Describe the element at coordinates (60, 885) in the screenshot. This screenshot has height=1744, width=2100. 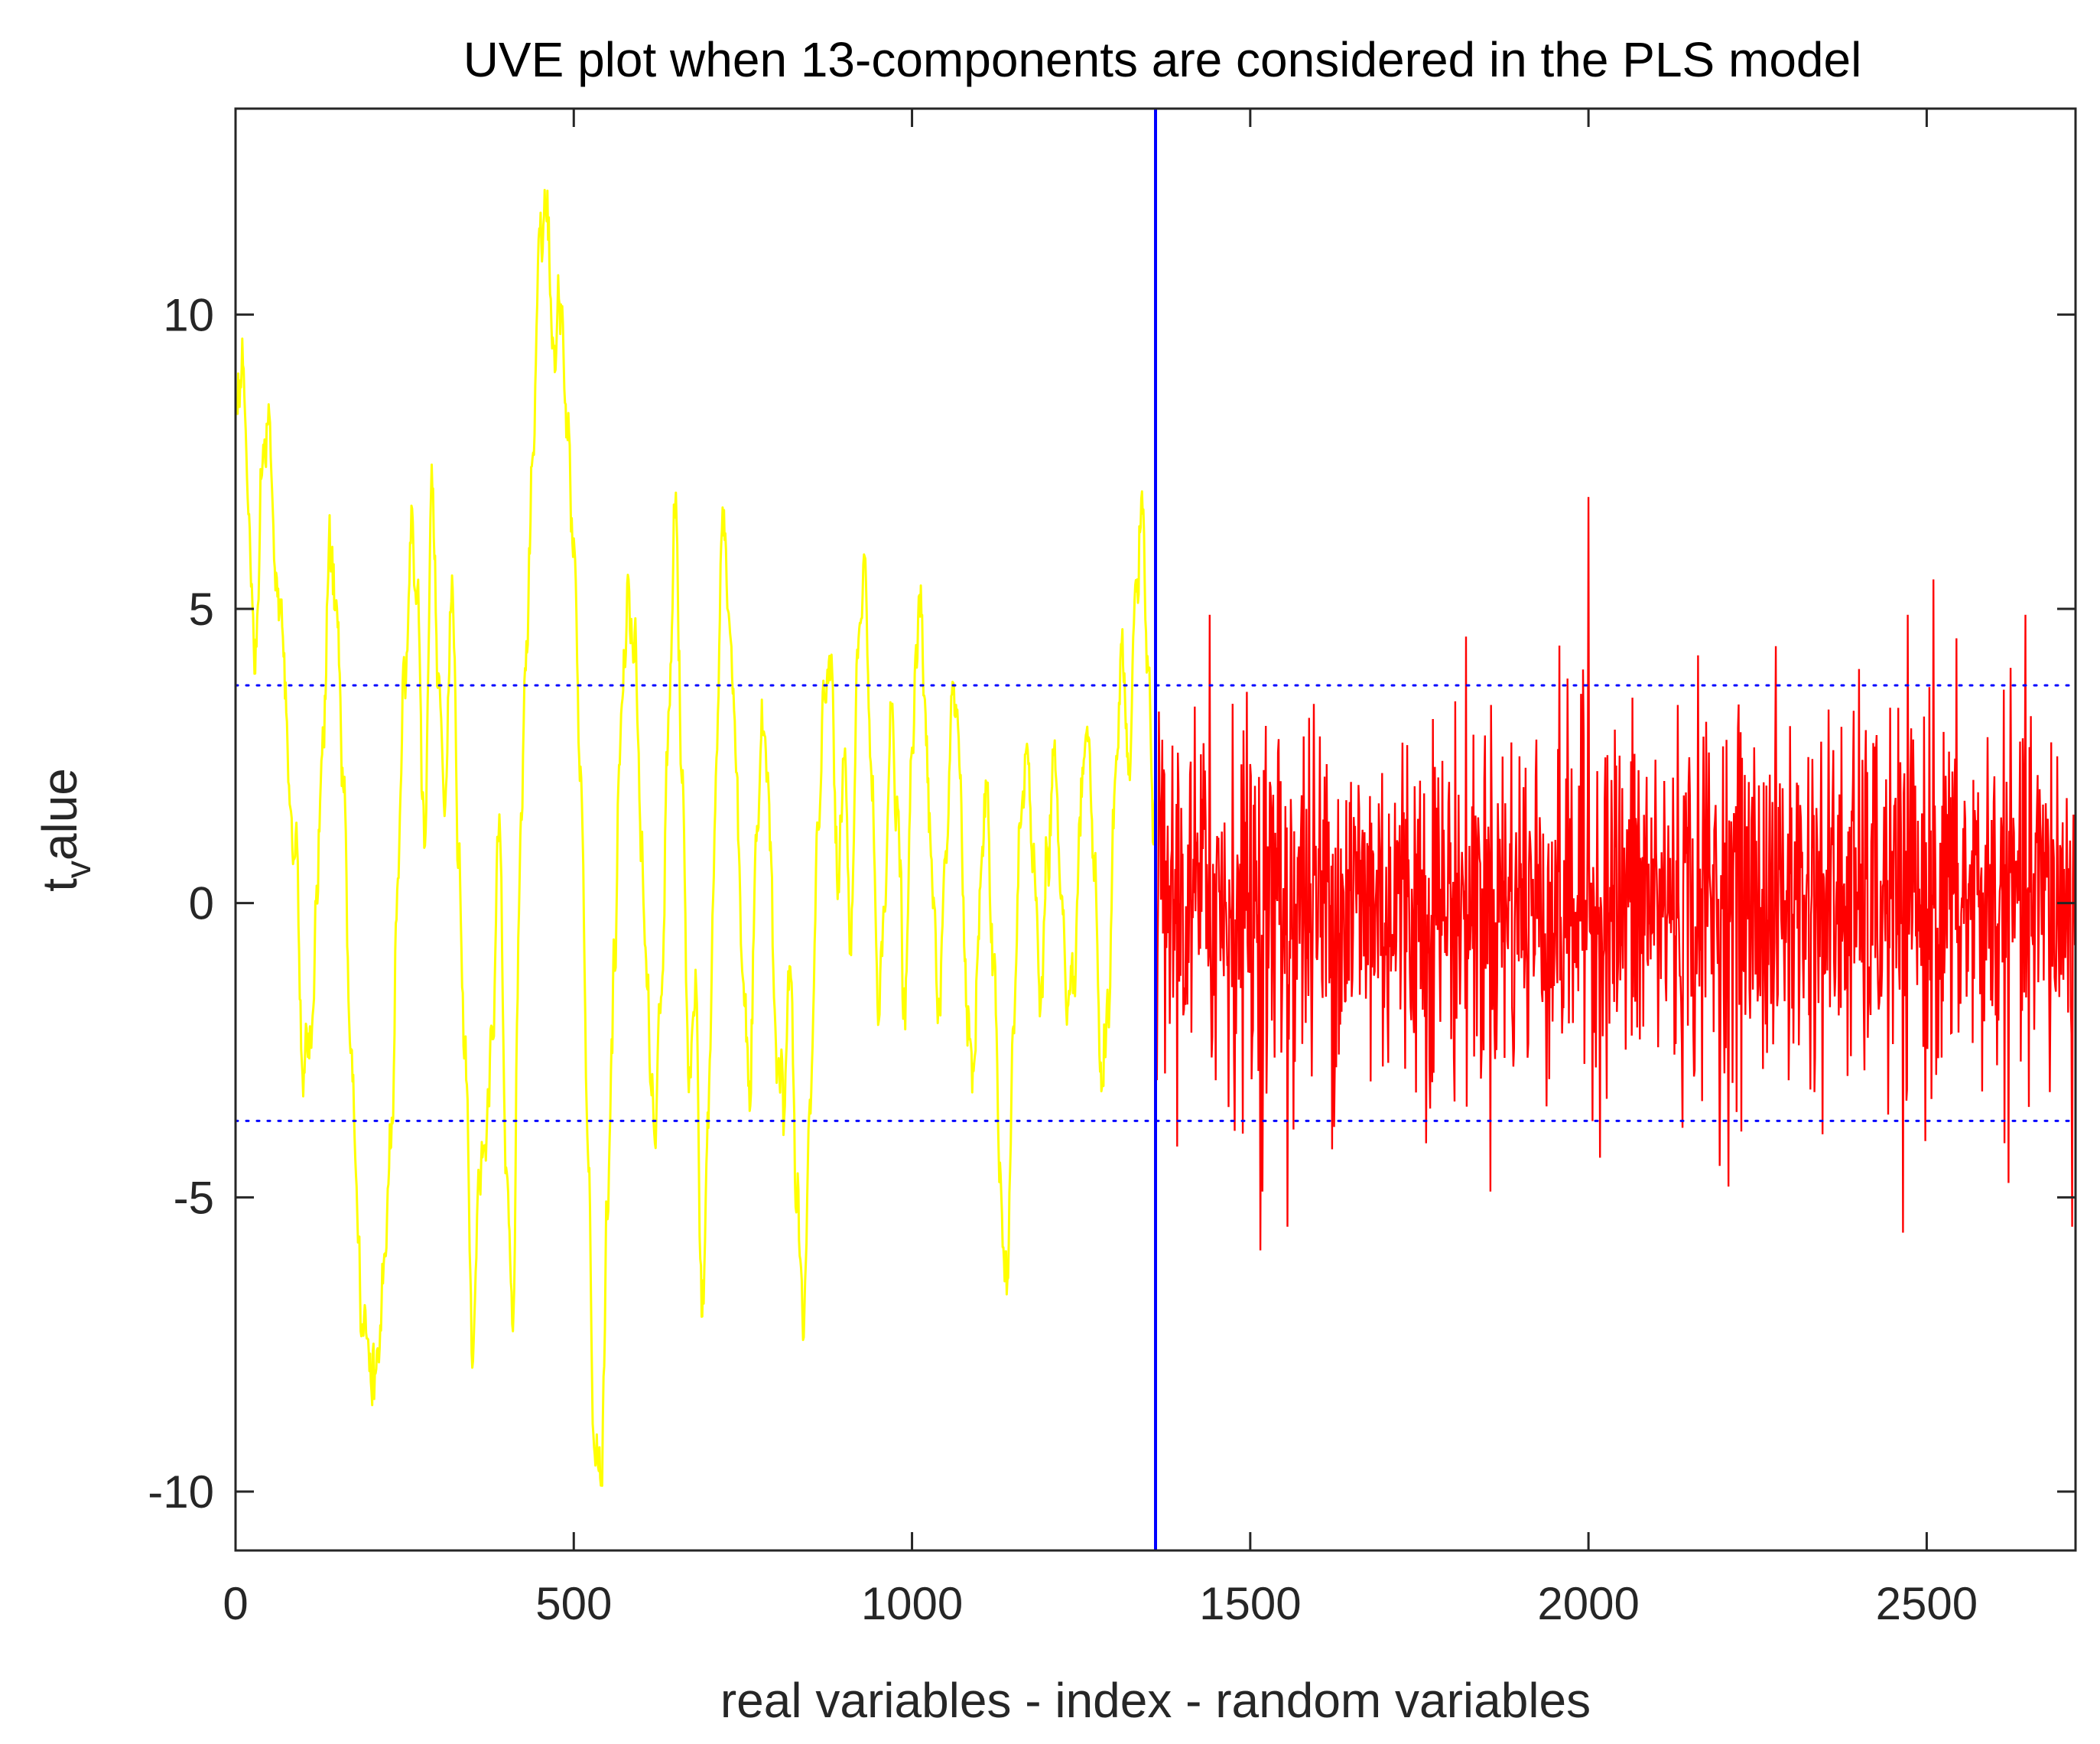
I see `y-axis-label-base: t` at that location.